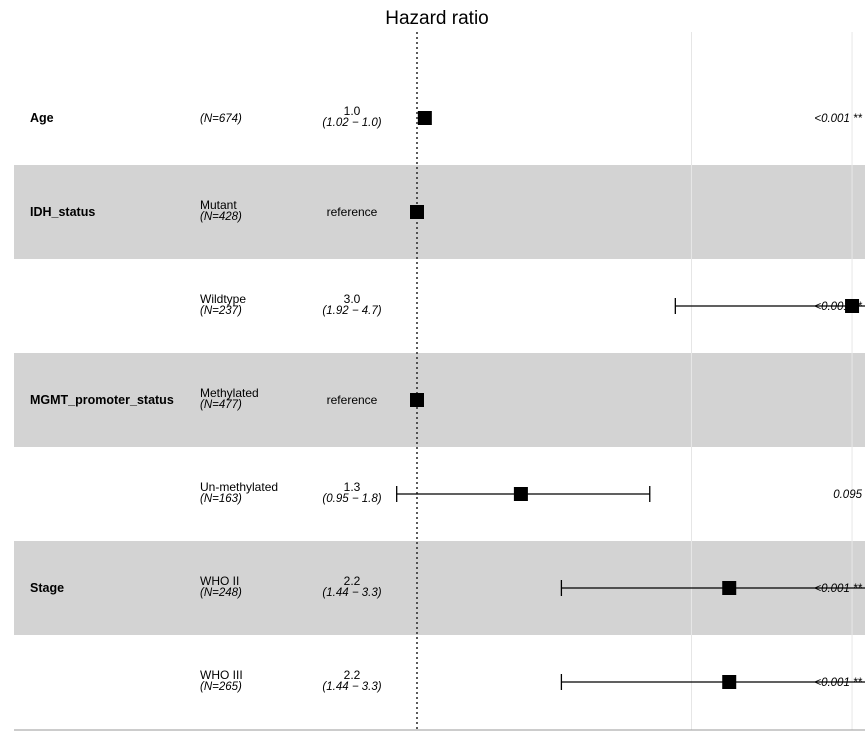 Image resolution: width=865 pixels, height=732 pixels. What do you see at coordinates (221, 687) in the screenshot?
I see `n-label: (N=265)` at bounding box center [221, 687].